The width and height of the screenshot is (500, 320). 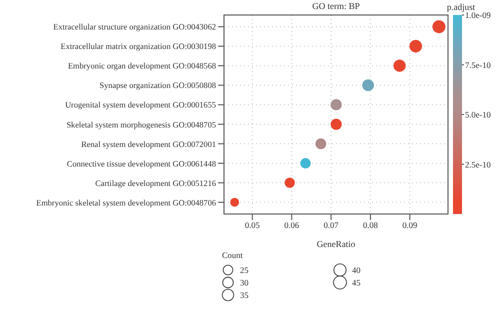 I want to click on x-tick-label: 0.07, so click(x=331, y=225).